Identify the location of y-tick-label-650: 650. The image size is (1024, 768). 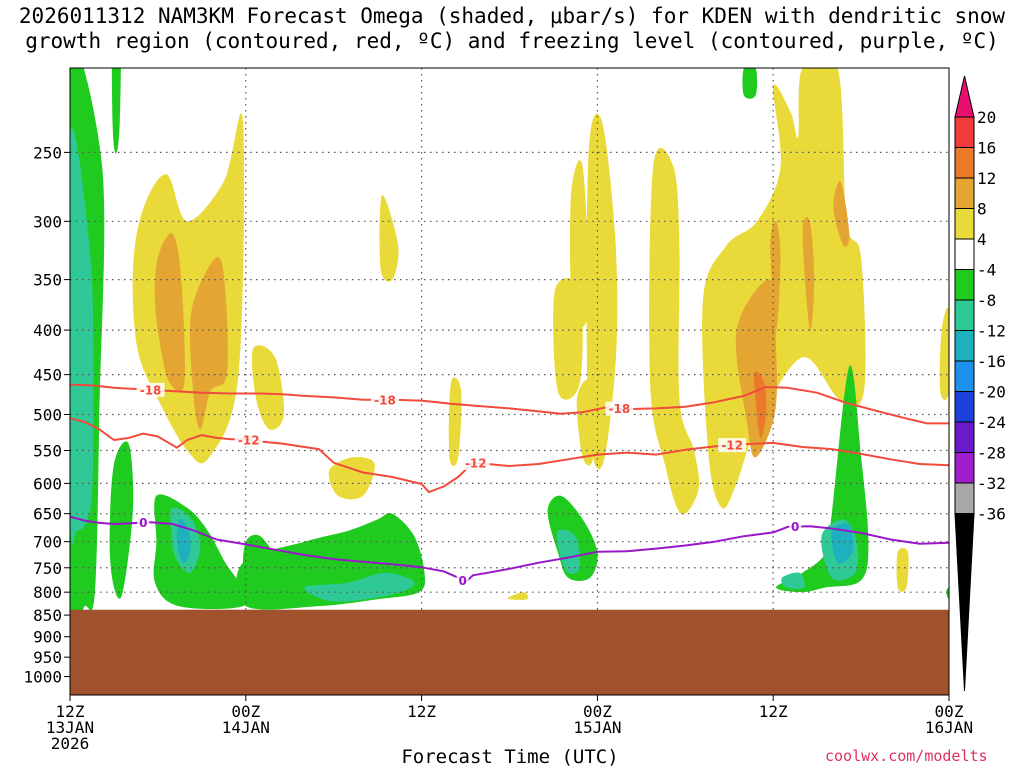
(47, 514).